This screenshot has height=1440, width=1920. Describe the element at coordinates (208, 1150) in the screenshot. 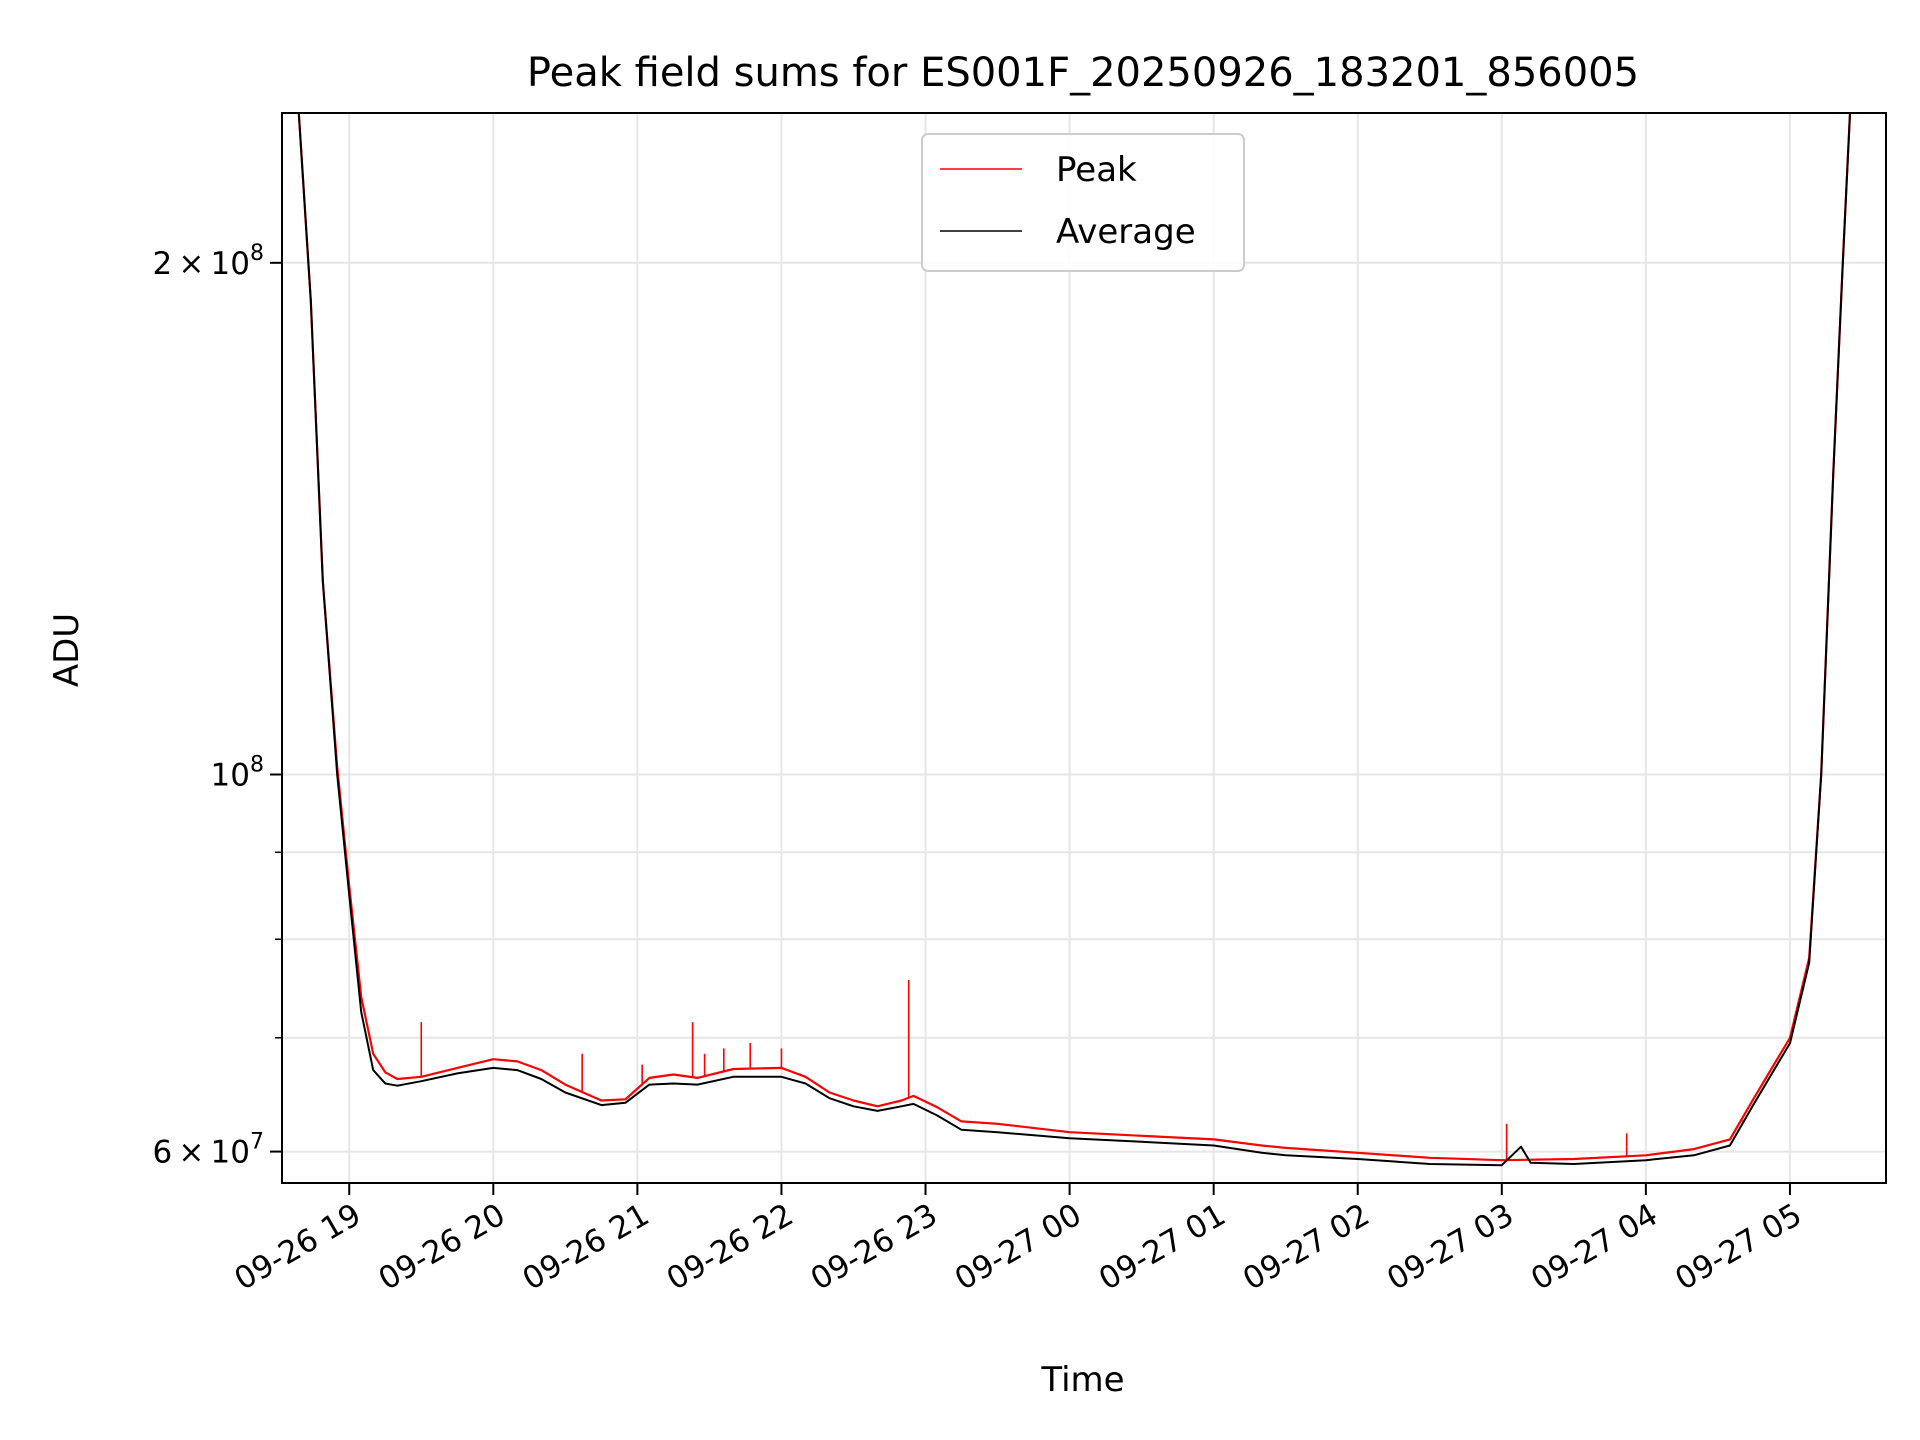

I see `y-tick-label: 6 × 107` at that location.